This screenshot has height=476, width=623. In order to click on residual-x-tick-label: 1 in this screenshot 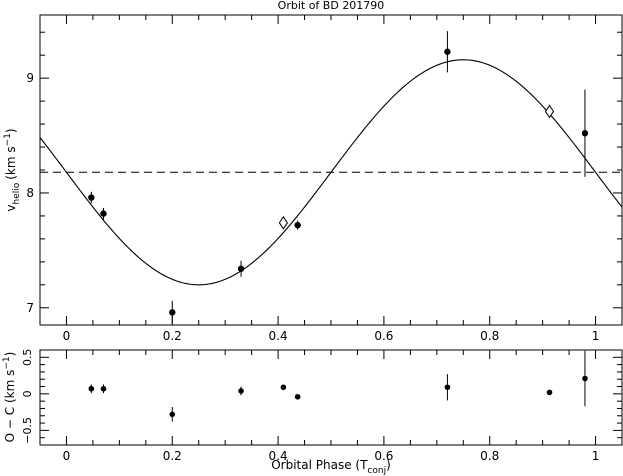, I will do `click(596, 456)`.